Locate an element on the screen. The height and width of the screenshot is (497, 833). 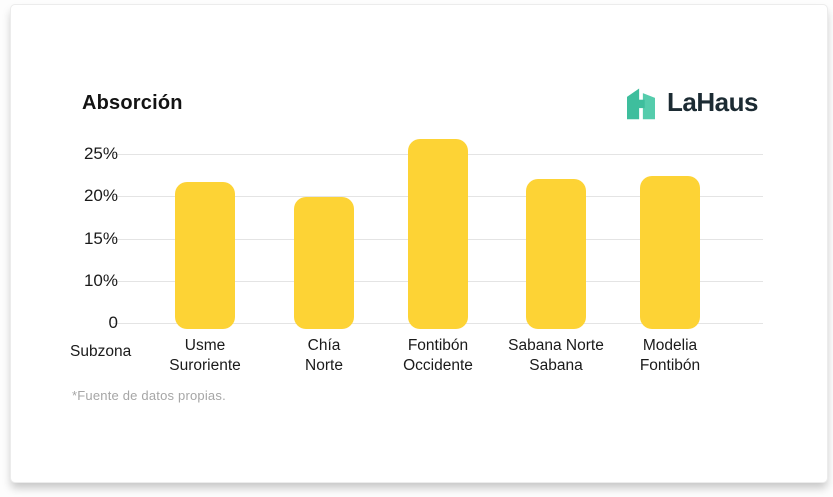
x-axis-category-line: Norte is located at coordinates (324, 365).